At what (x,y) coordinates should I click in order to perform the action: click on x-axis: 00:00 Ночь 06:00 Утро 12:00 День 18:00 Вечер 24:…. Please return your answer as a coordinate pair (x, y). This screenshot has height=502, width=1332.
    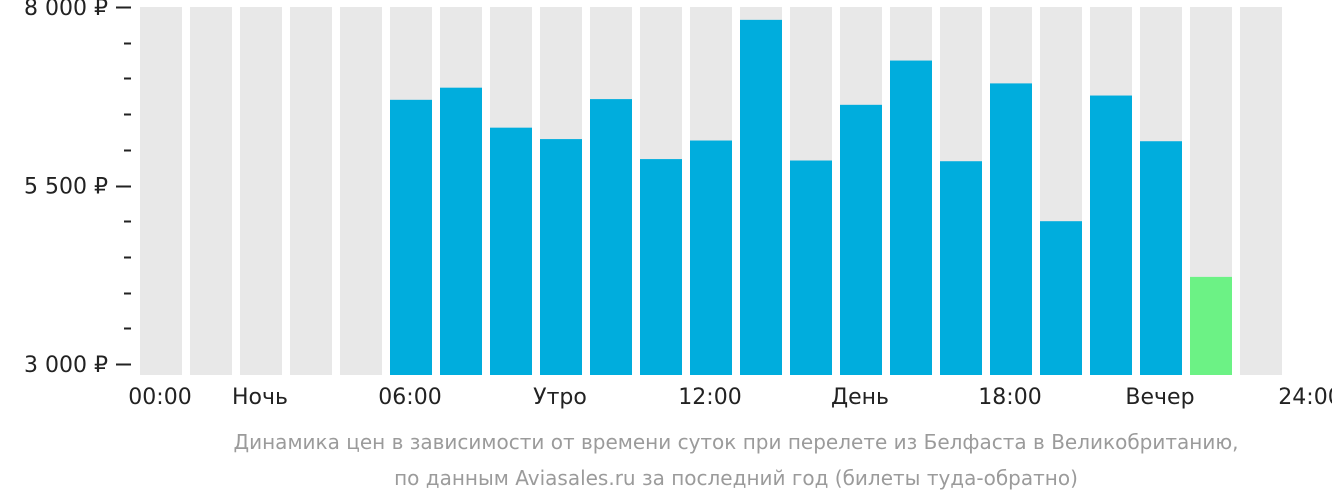
    Looking at the image, I should click on (730, 397).